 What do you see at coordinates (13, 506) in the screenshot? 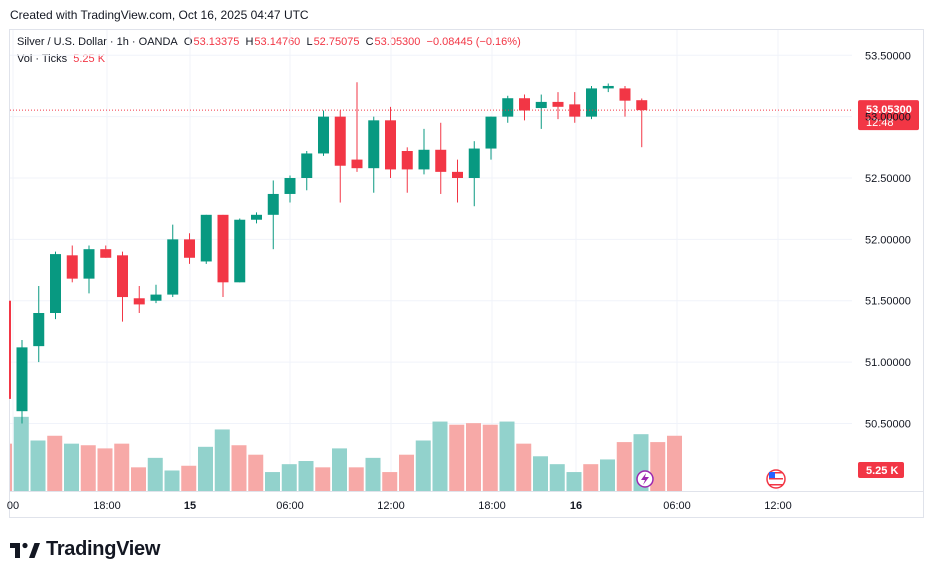
I see `x-tick-label: 00` at bounding box center [13, 506].